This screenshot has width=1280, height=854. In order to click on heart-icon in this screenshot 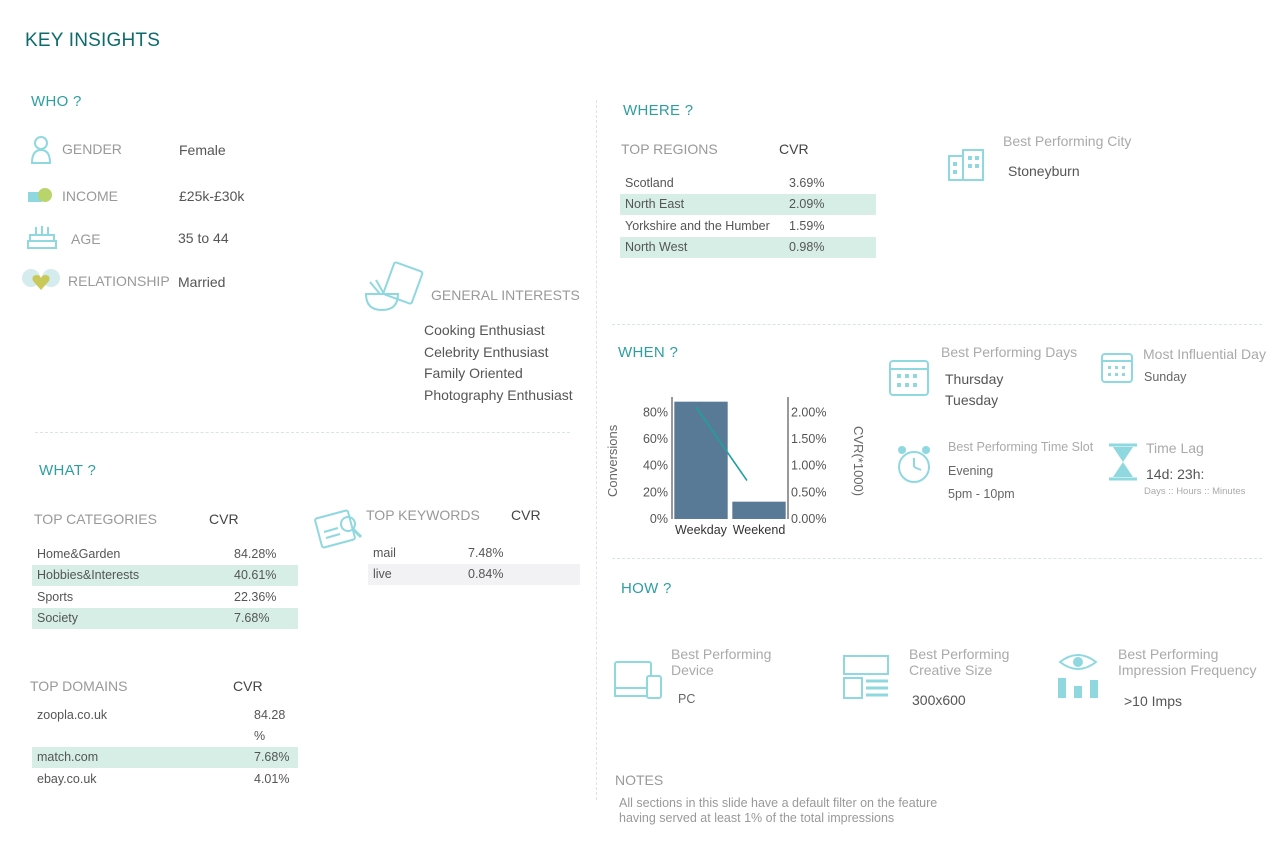, I will do `click(41, 279)`.